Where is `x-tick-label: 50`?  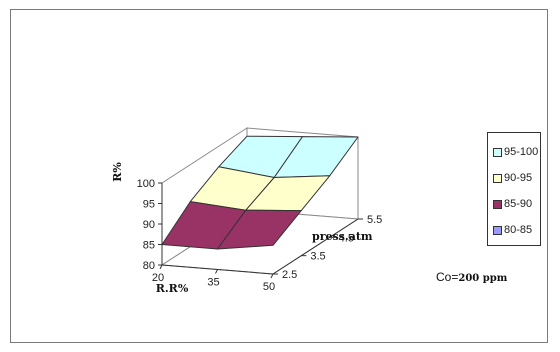 x-tick-label: 50 is located at coordinates (269, 287).